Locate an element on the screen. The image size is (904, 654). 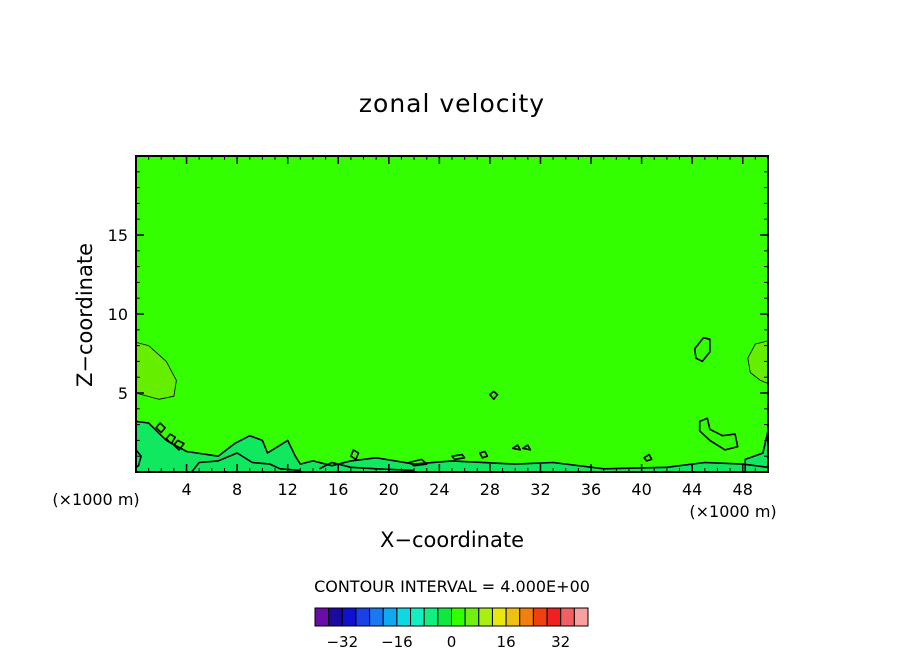
x-tick-label: 4 is located at coordinates (186, 489).